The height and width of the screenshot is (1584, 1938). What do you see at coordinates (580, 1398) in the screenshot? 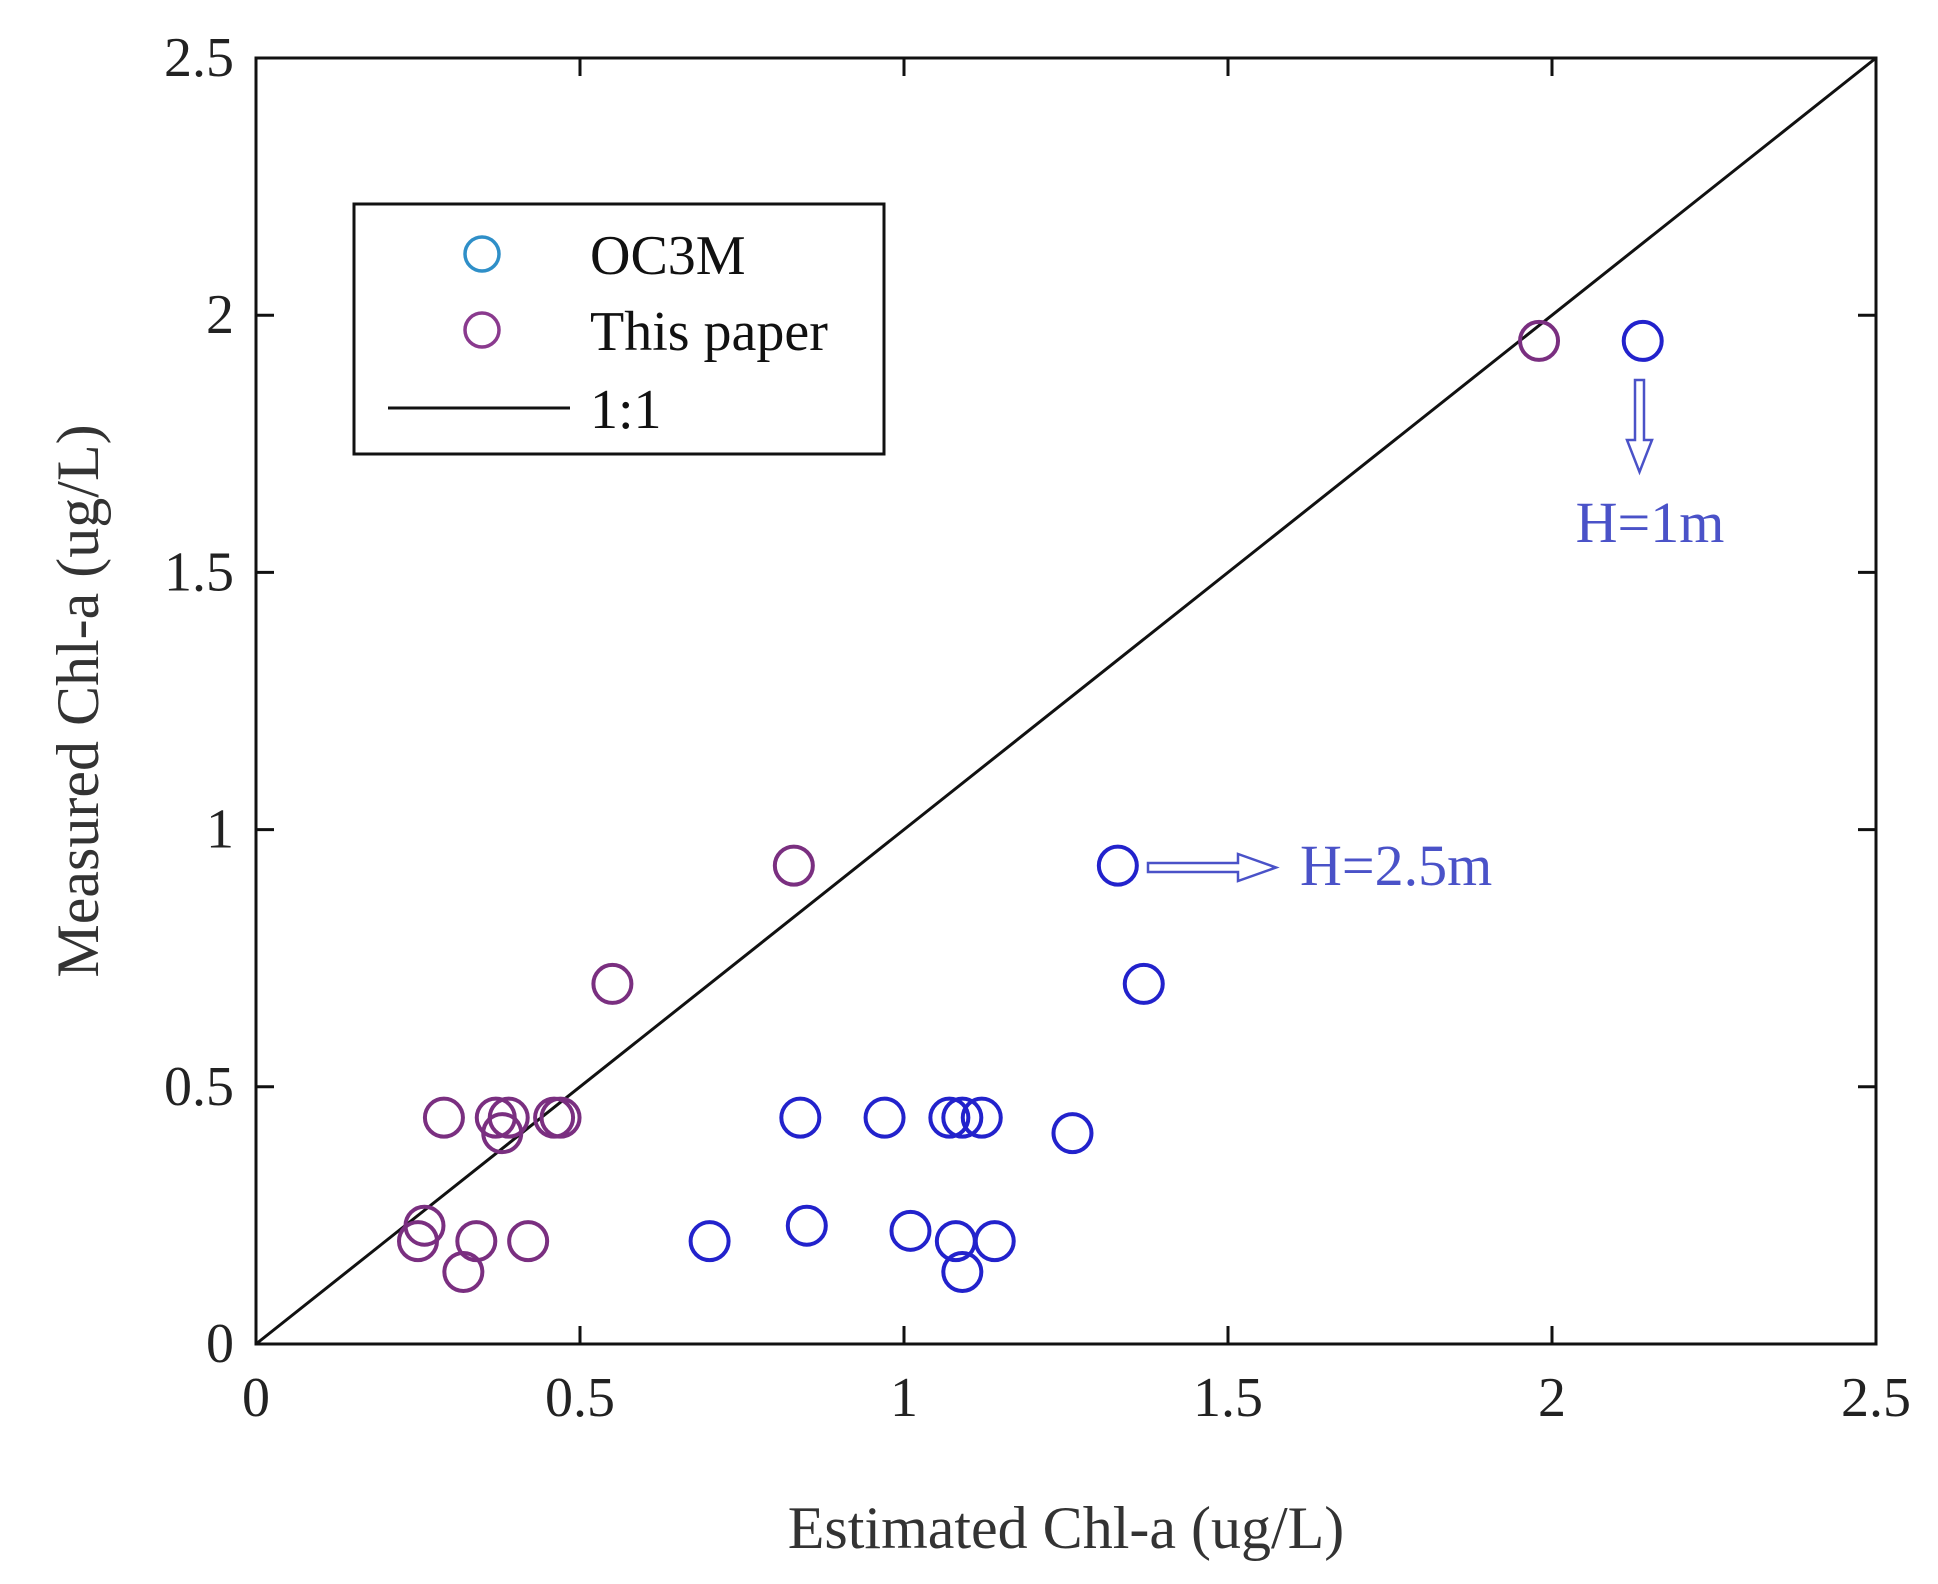
I see `x-tick-label: 0.5` at bounding box center [580, 1398].